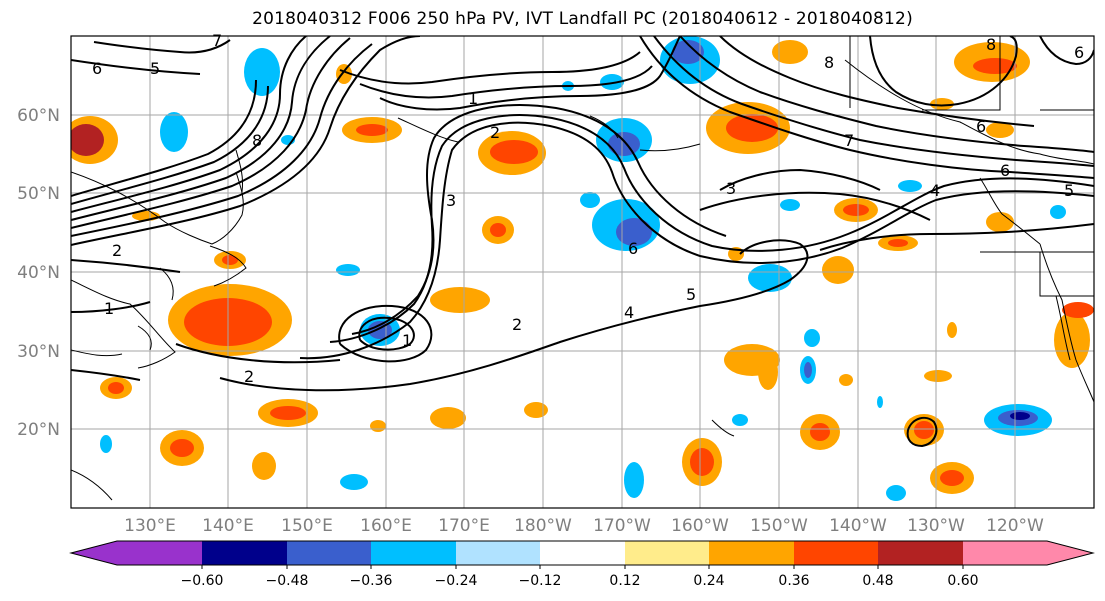 The image size is (1105, 601). I want to click on lon-label: 160°E, so click(386, 526).